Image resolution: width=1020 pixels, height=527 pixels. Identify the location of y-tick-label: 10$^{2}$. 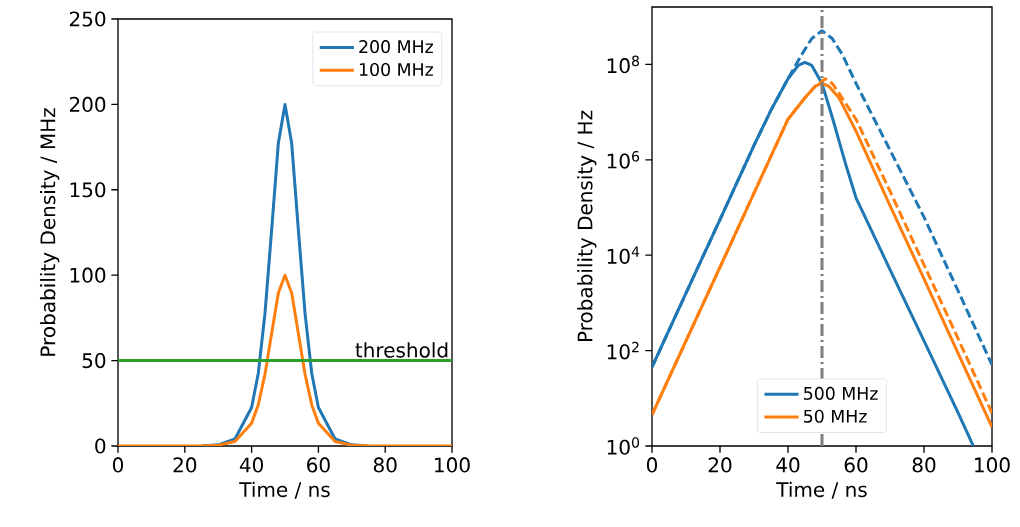
(623, 350).